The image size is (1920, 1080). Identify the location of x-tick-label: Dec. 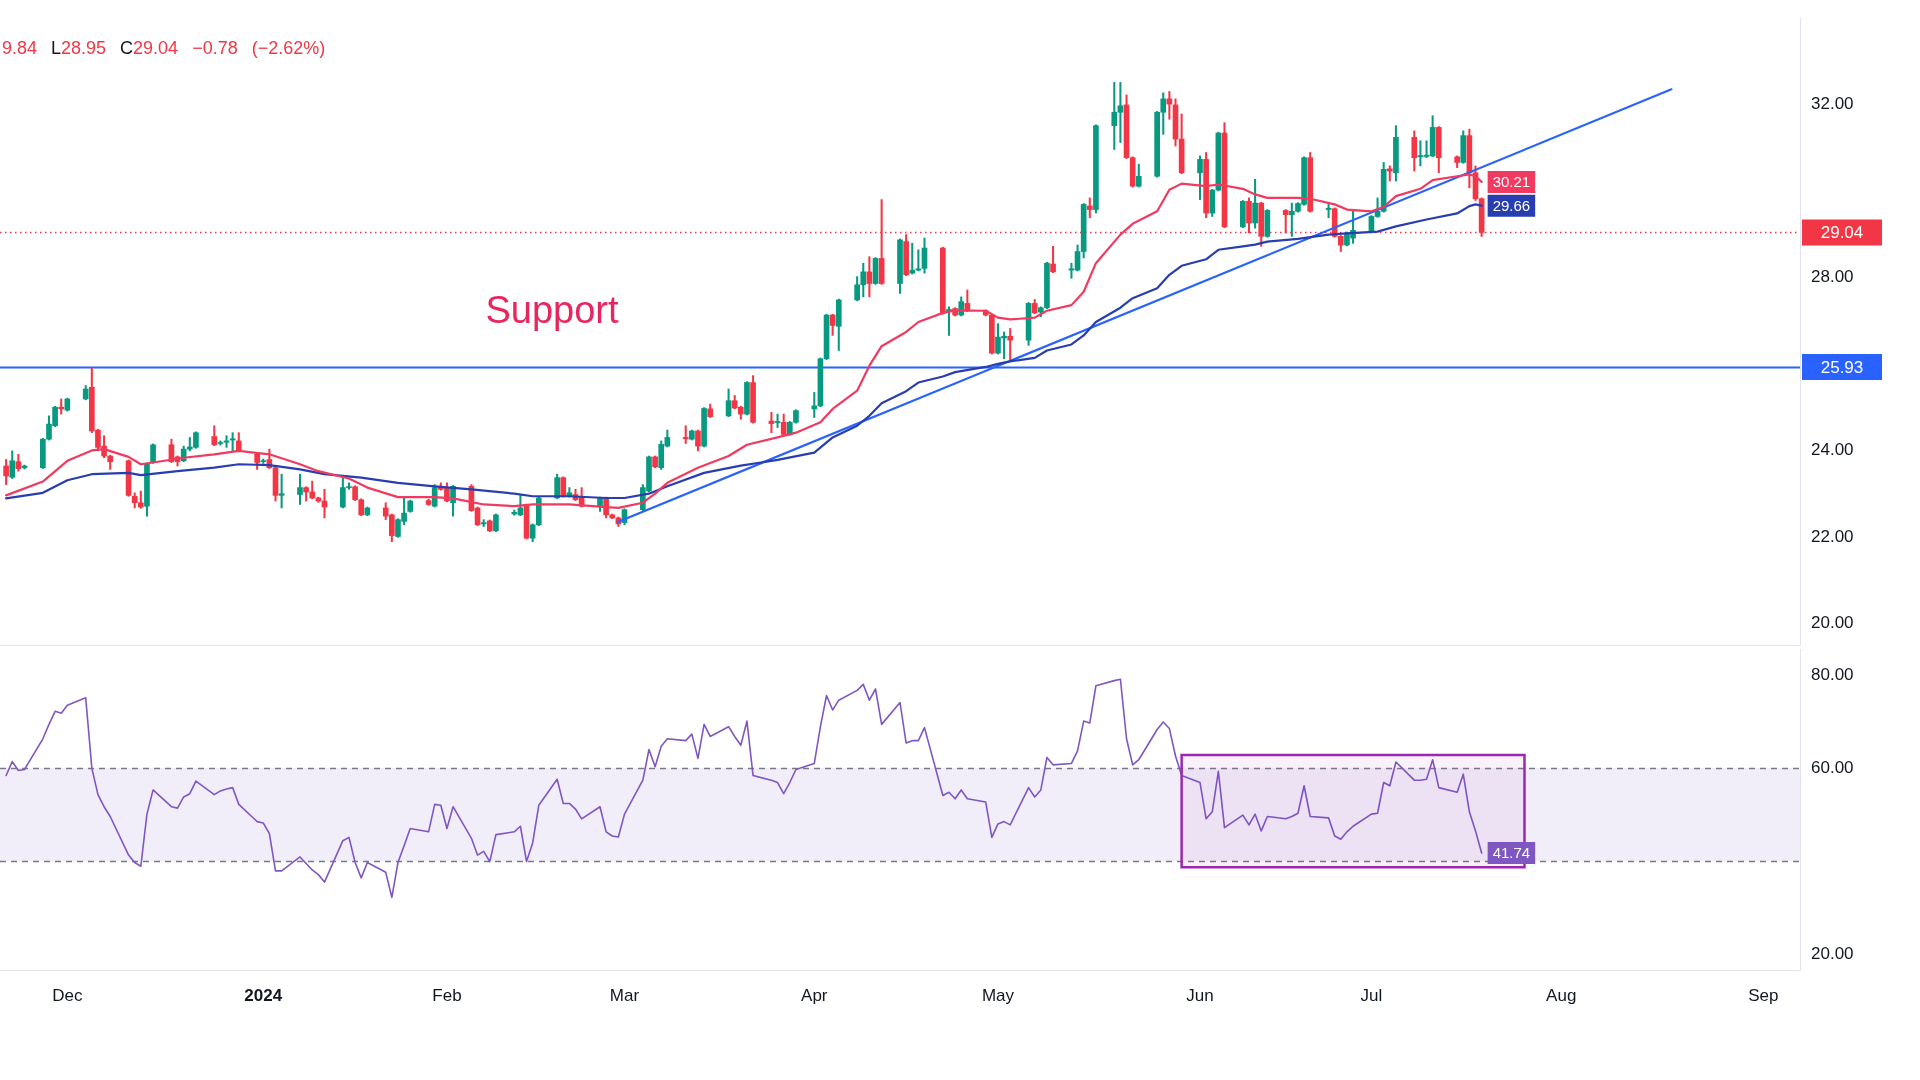
(67, 995).